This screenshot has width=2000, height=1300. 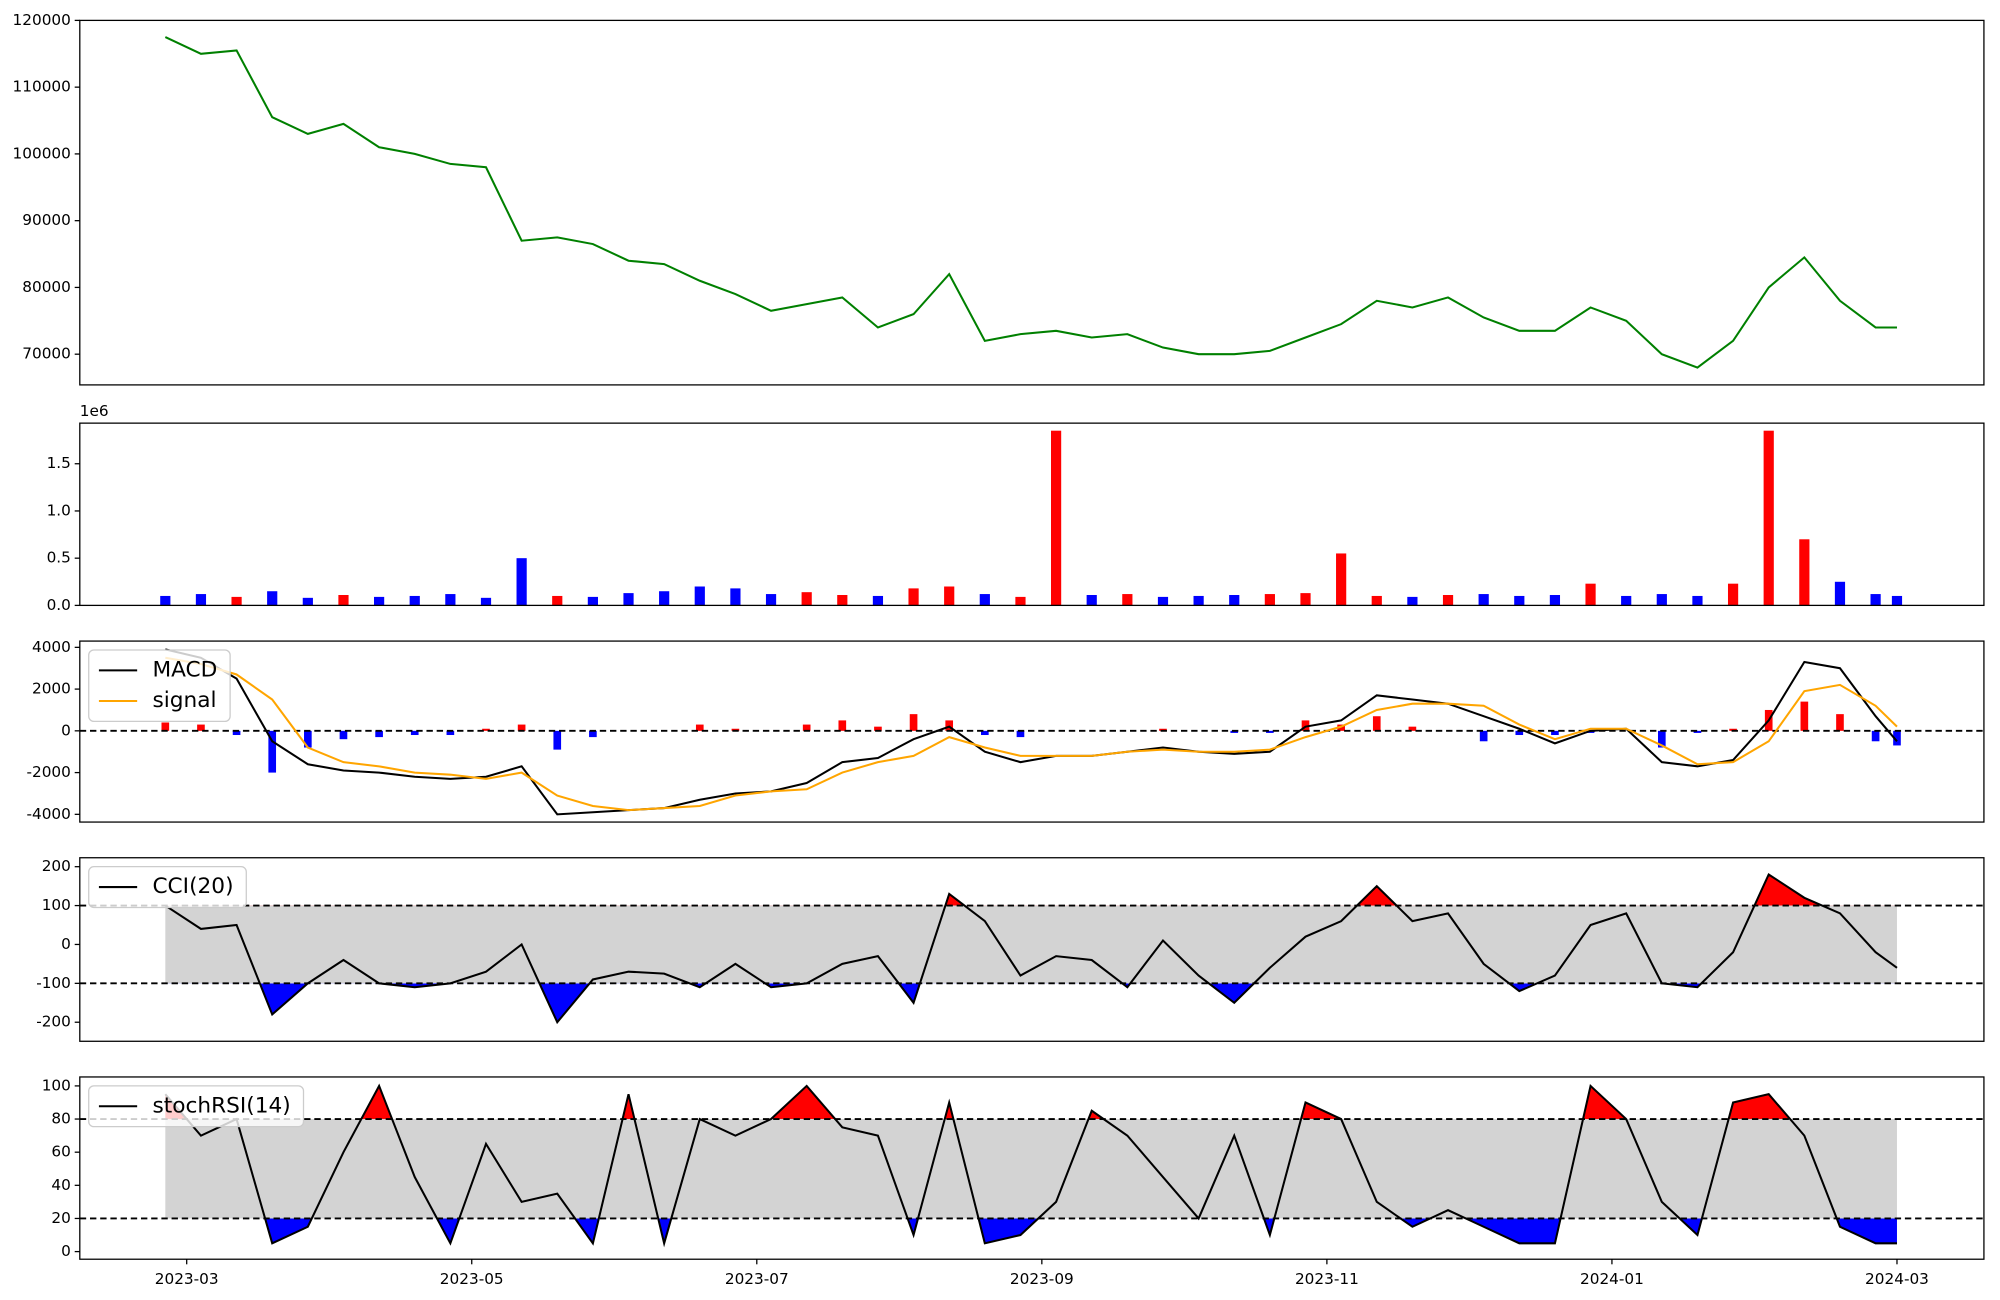 What do you see at coordinates (184, 700) in the screenshot?
I see `legend-label: signal` at bounding box center [184, 700].